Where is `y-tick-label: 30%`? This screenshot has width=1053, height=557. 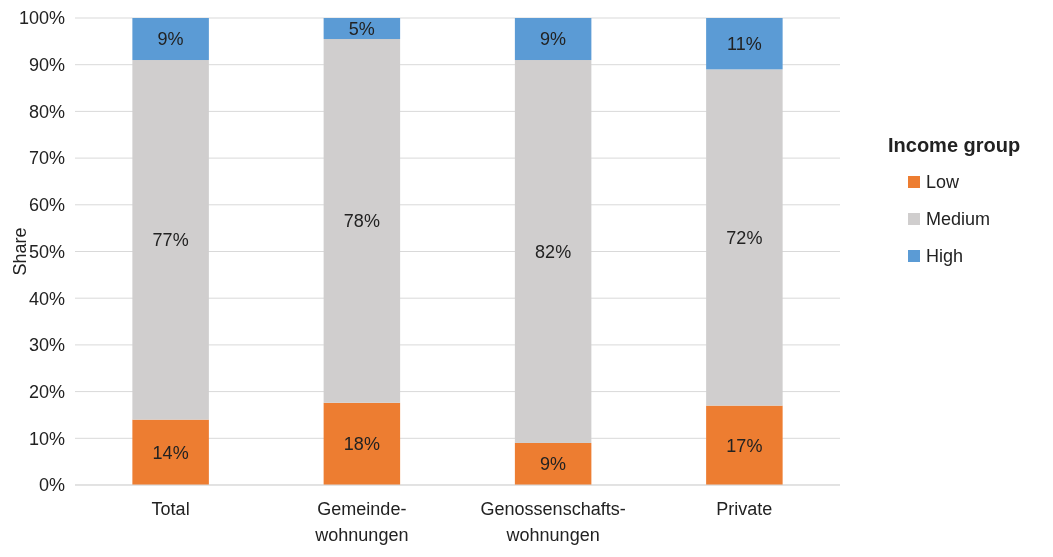 y-tick-label: 30% is located at coordinates (46, 345).